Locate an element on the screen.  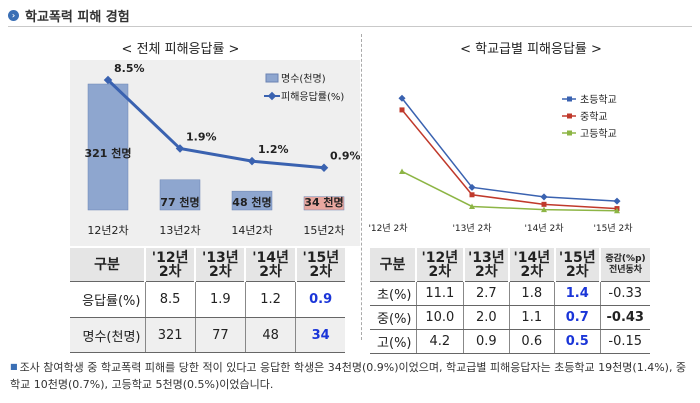
row-label: 명수(천명) is located at coordinates (107, 335).